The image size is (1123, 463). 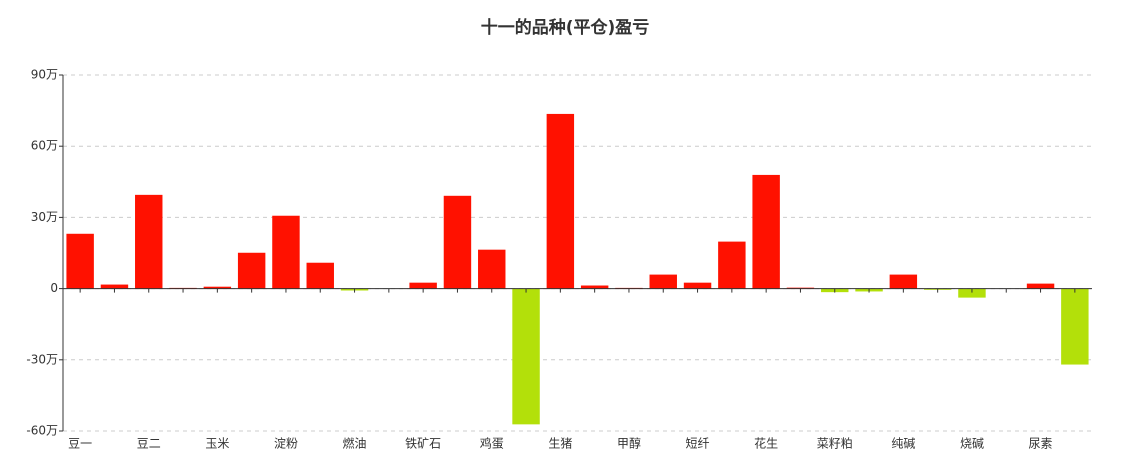 What do you see at coordinates (42, 431) in the screenshot?
I see `y-tick-label: -60万` at bounding box center [42, 431].